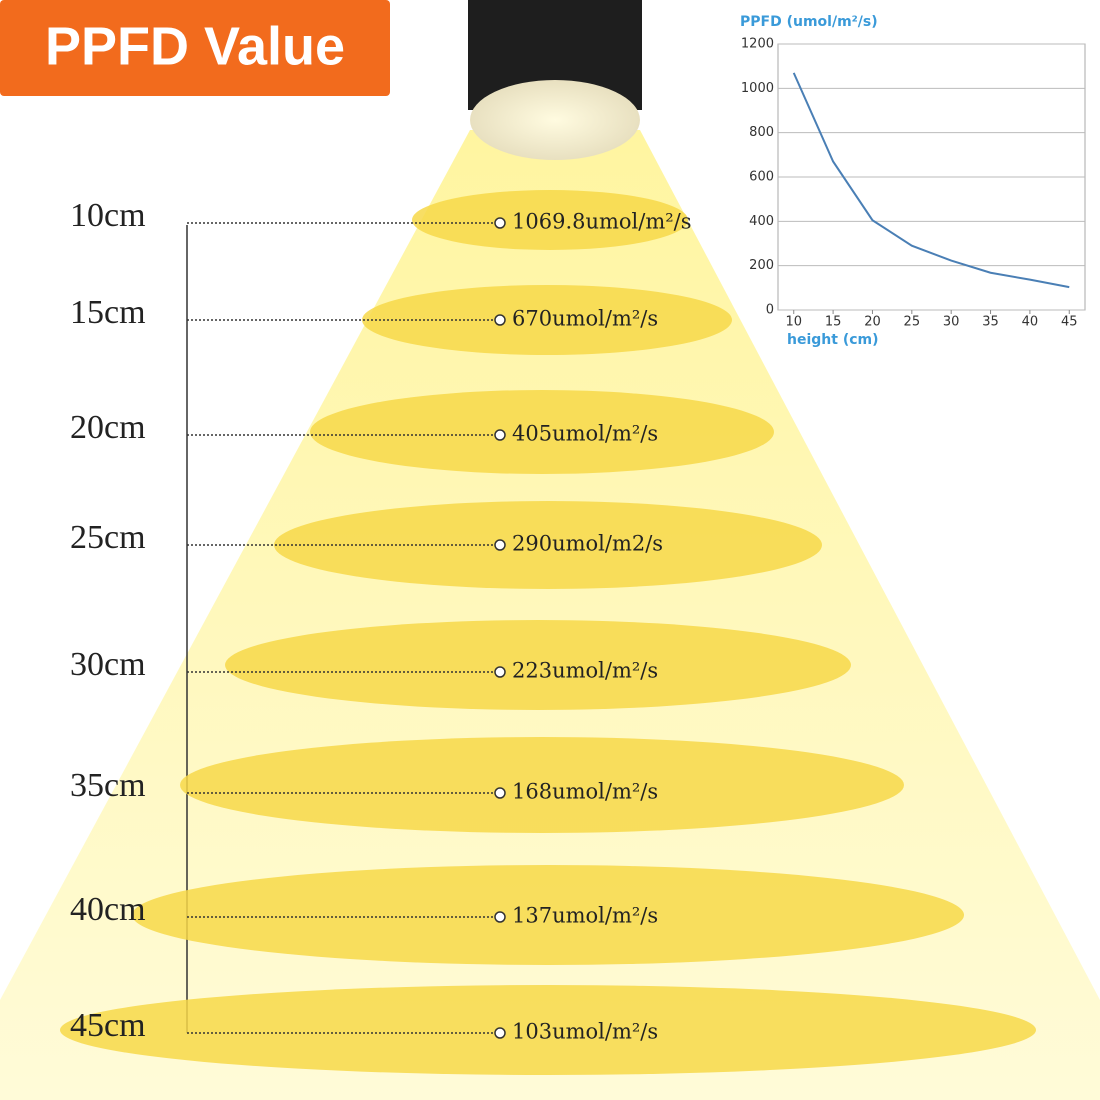 The height and width of the screenshot is (1100, 1100). What do you see at coordinates (809, 22) in the screenshot?
I see `y-axis-title: PPFD (umol/m²/s)` at bounding box center [809, 22].